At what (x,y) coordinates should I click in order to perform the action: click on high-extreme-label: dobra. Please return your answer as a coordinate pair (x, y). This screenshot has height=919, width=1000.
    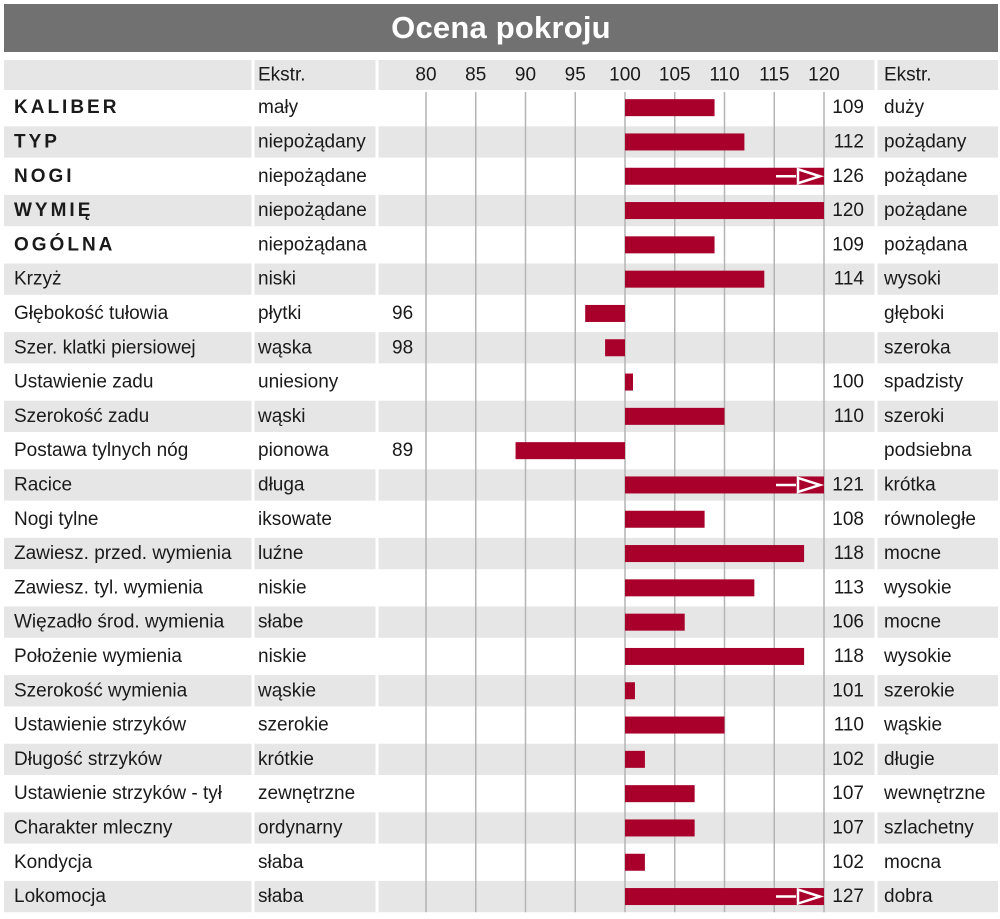
    Looking at the image, I should click on (908, 896).